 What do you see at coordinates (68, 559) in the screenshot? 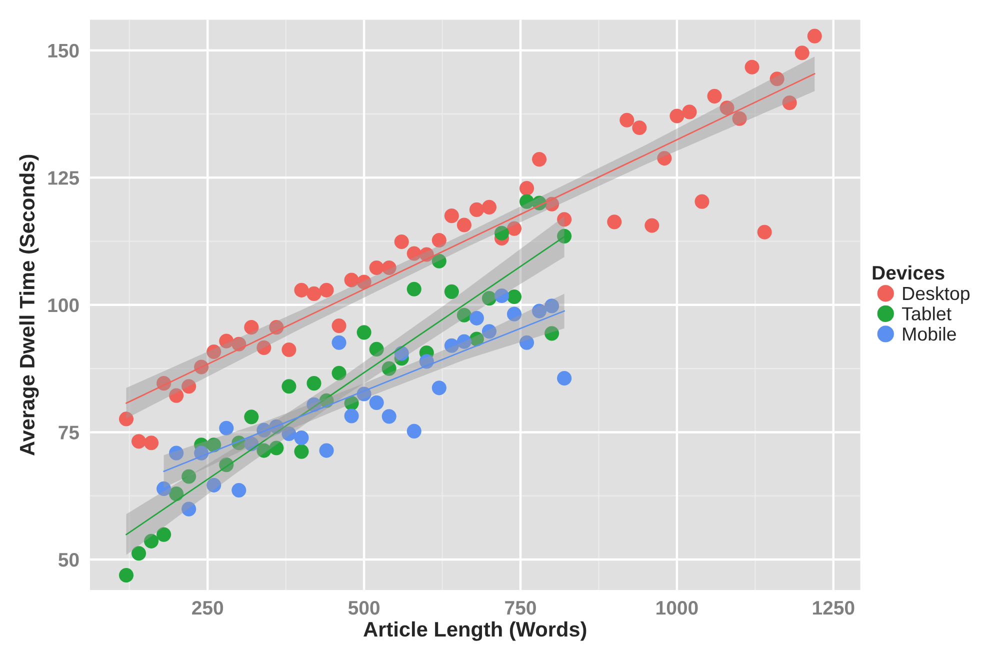
I see `y-tick-label: 50` at bounding box center [68, 559].